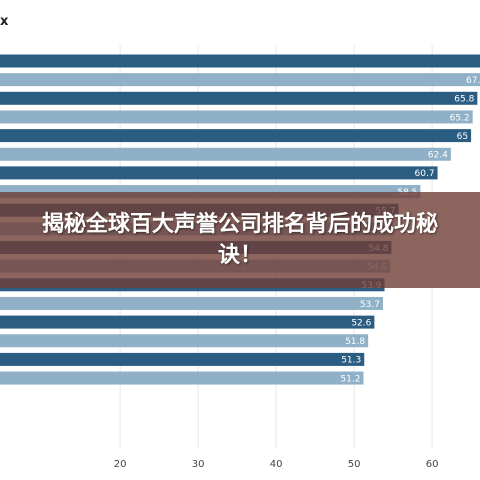 The width and height of the screenshot is (480, 480). What do you see at coordinates (4, 21) in the screenshot?
I see `chart-title-fragment: x` at bounding box center [4, 21].